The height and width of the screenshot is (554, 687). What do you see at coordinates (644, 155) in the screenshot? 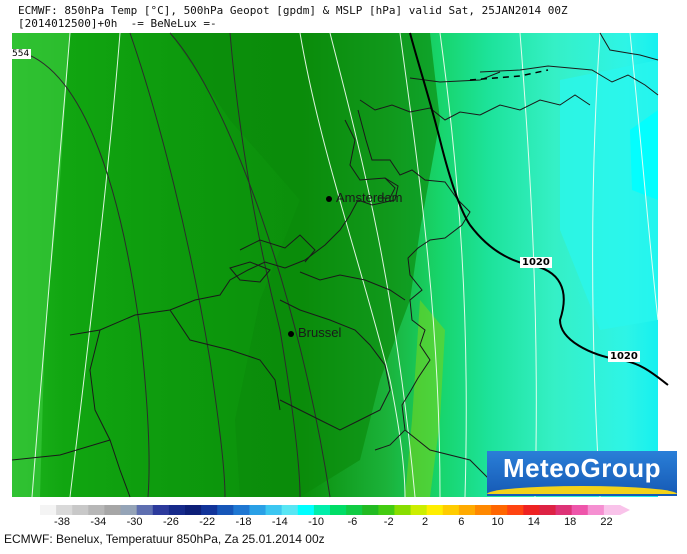
I see `cyan-core-area` at bounding box center [644, 155].